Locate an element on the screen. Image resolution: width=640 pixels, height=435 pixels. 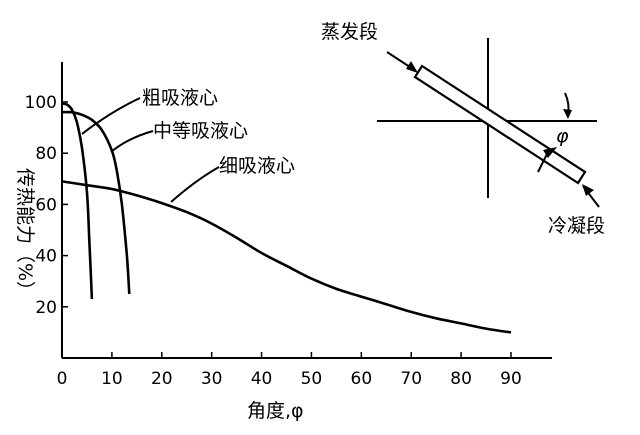
series-label-fine: 细吸液心 is located at coordinates (257, 166).